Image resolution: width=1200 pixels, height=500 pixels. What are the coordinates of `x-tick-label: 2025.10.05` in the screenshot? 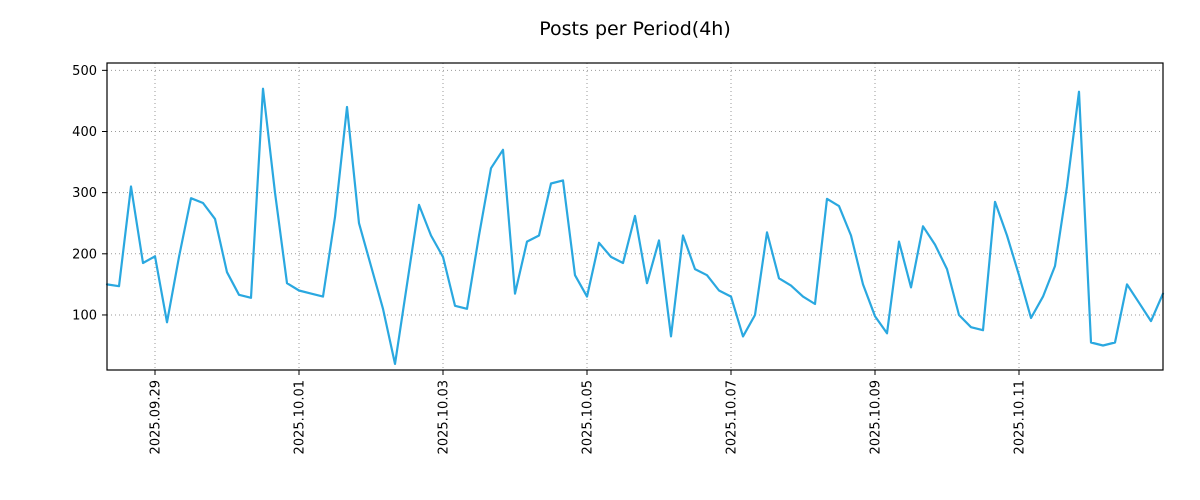 It's located at (588, 417).